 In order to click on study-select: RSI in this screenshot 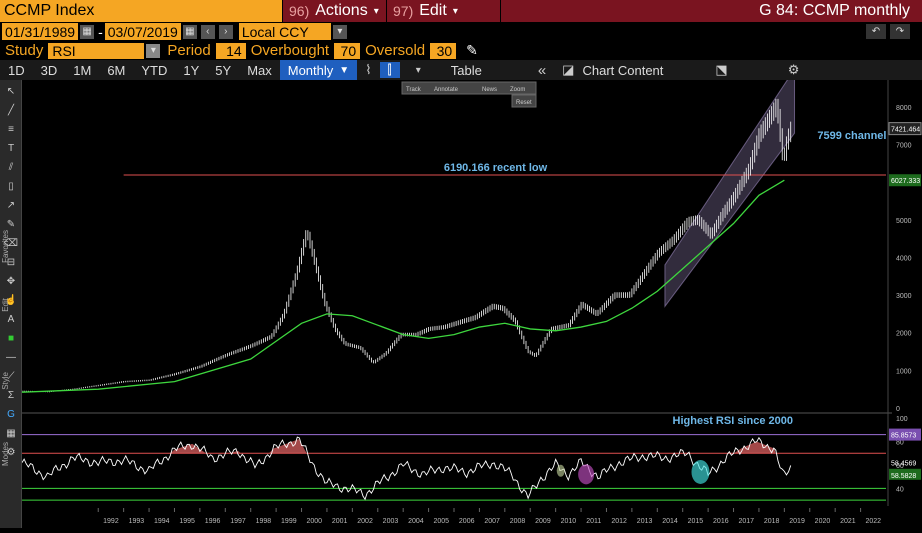, I will do `click(96, 50)`.